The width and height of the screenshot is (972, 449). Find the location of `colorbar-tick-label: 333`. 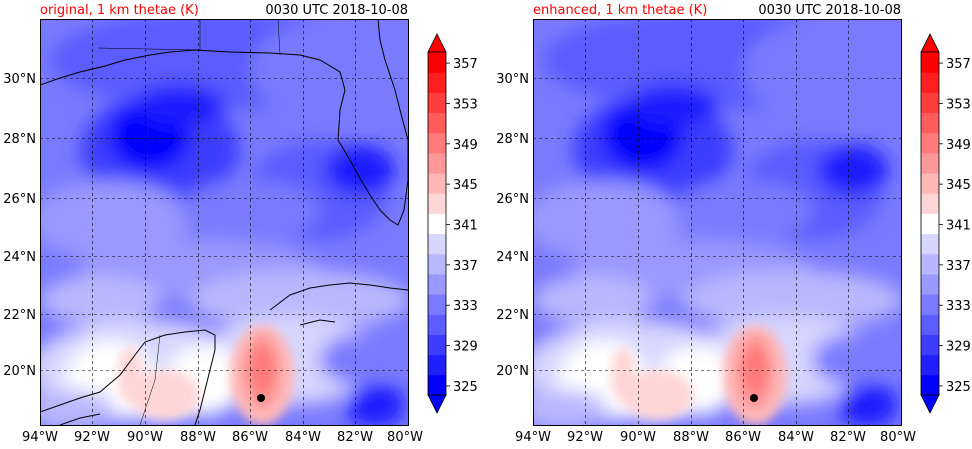

colorbar-tick-label: 333 is located at coordinates (465, 306).